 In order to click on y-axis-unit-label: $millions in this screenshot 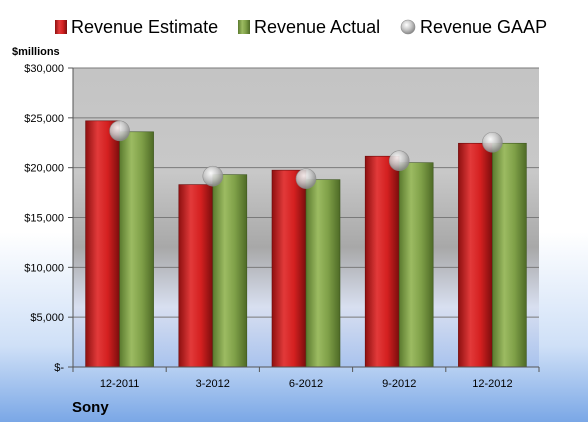, I will do `click(36, 52)`.